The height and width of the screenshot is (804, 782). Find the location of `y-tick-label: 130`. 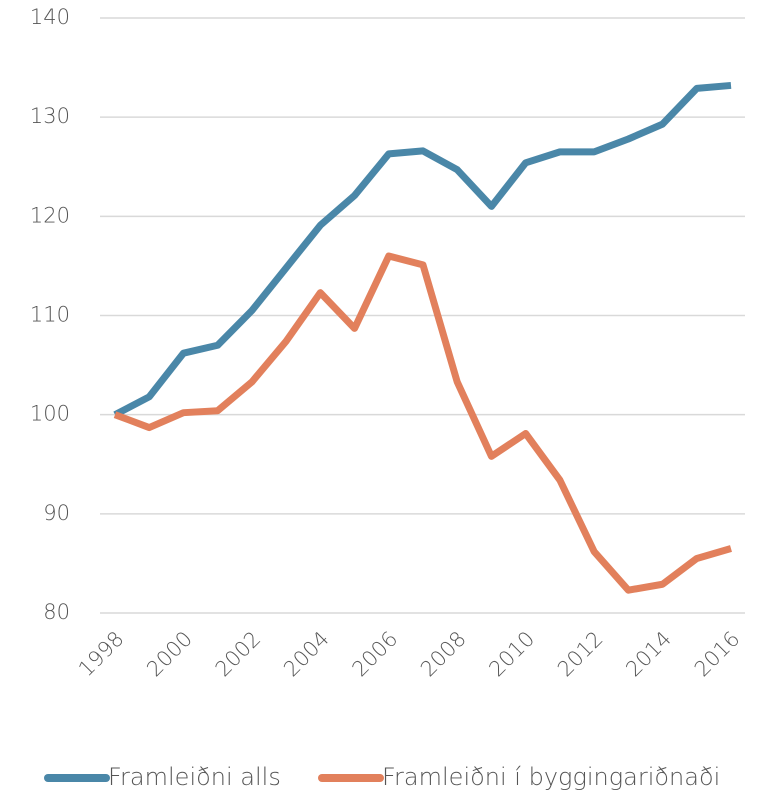

y-tick-label: 130 is located at coordinates (50, 116).